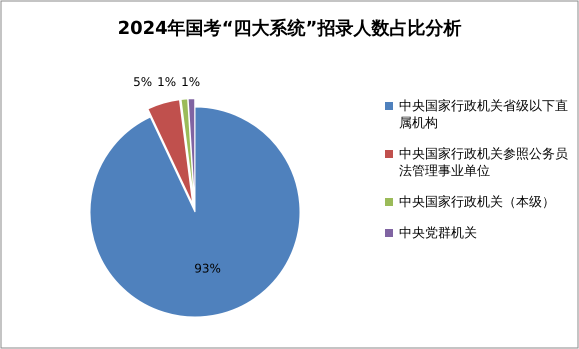 This screenshot has width=579, height=349. I want to click on legend-label: 中央国家行政机关参照公务员法管理事业单位, so click(483, 162).